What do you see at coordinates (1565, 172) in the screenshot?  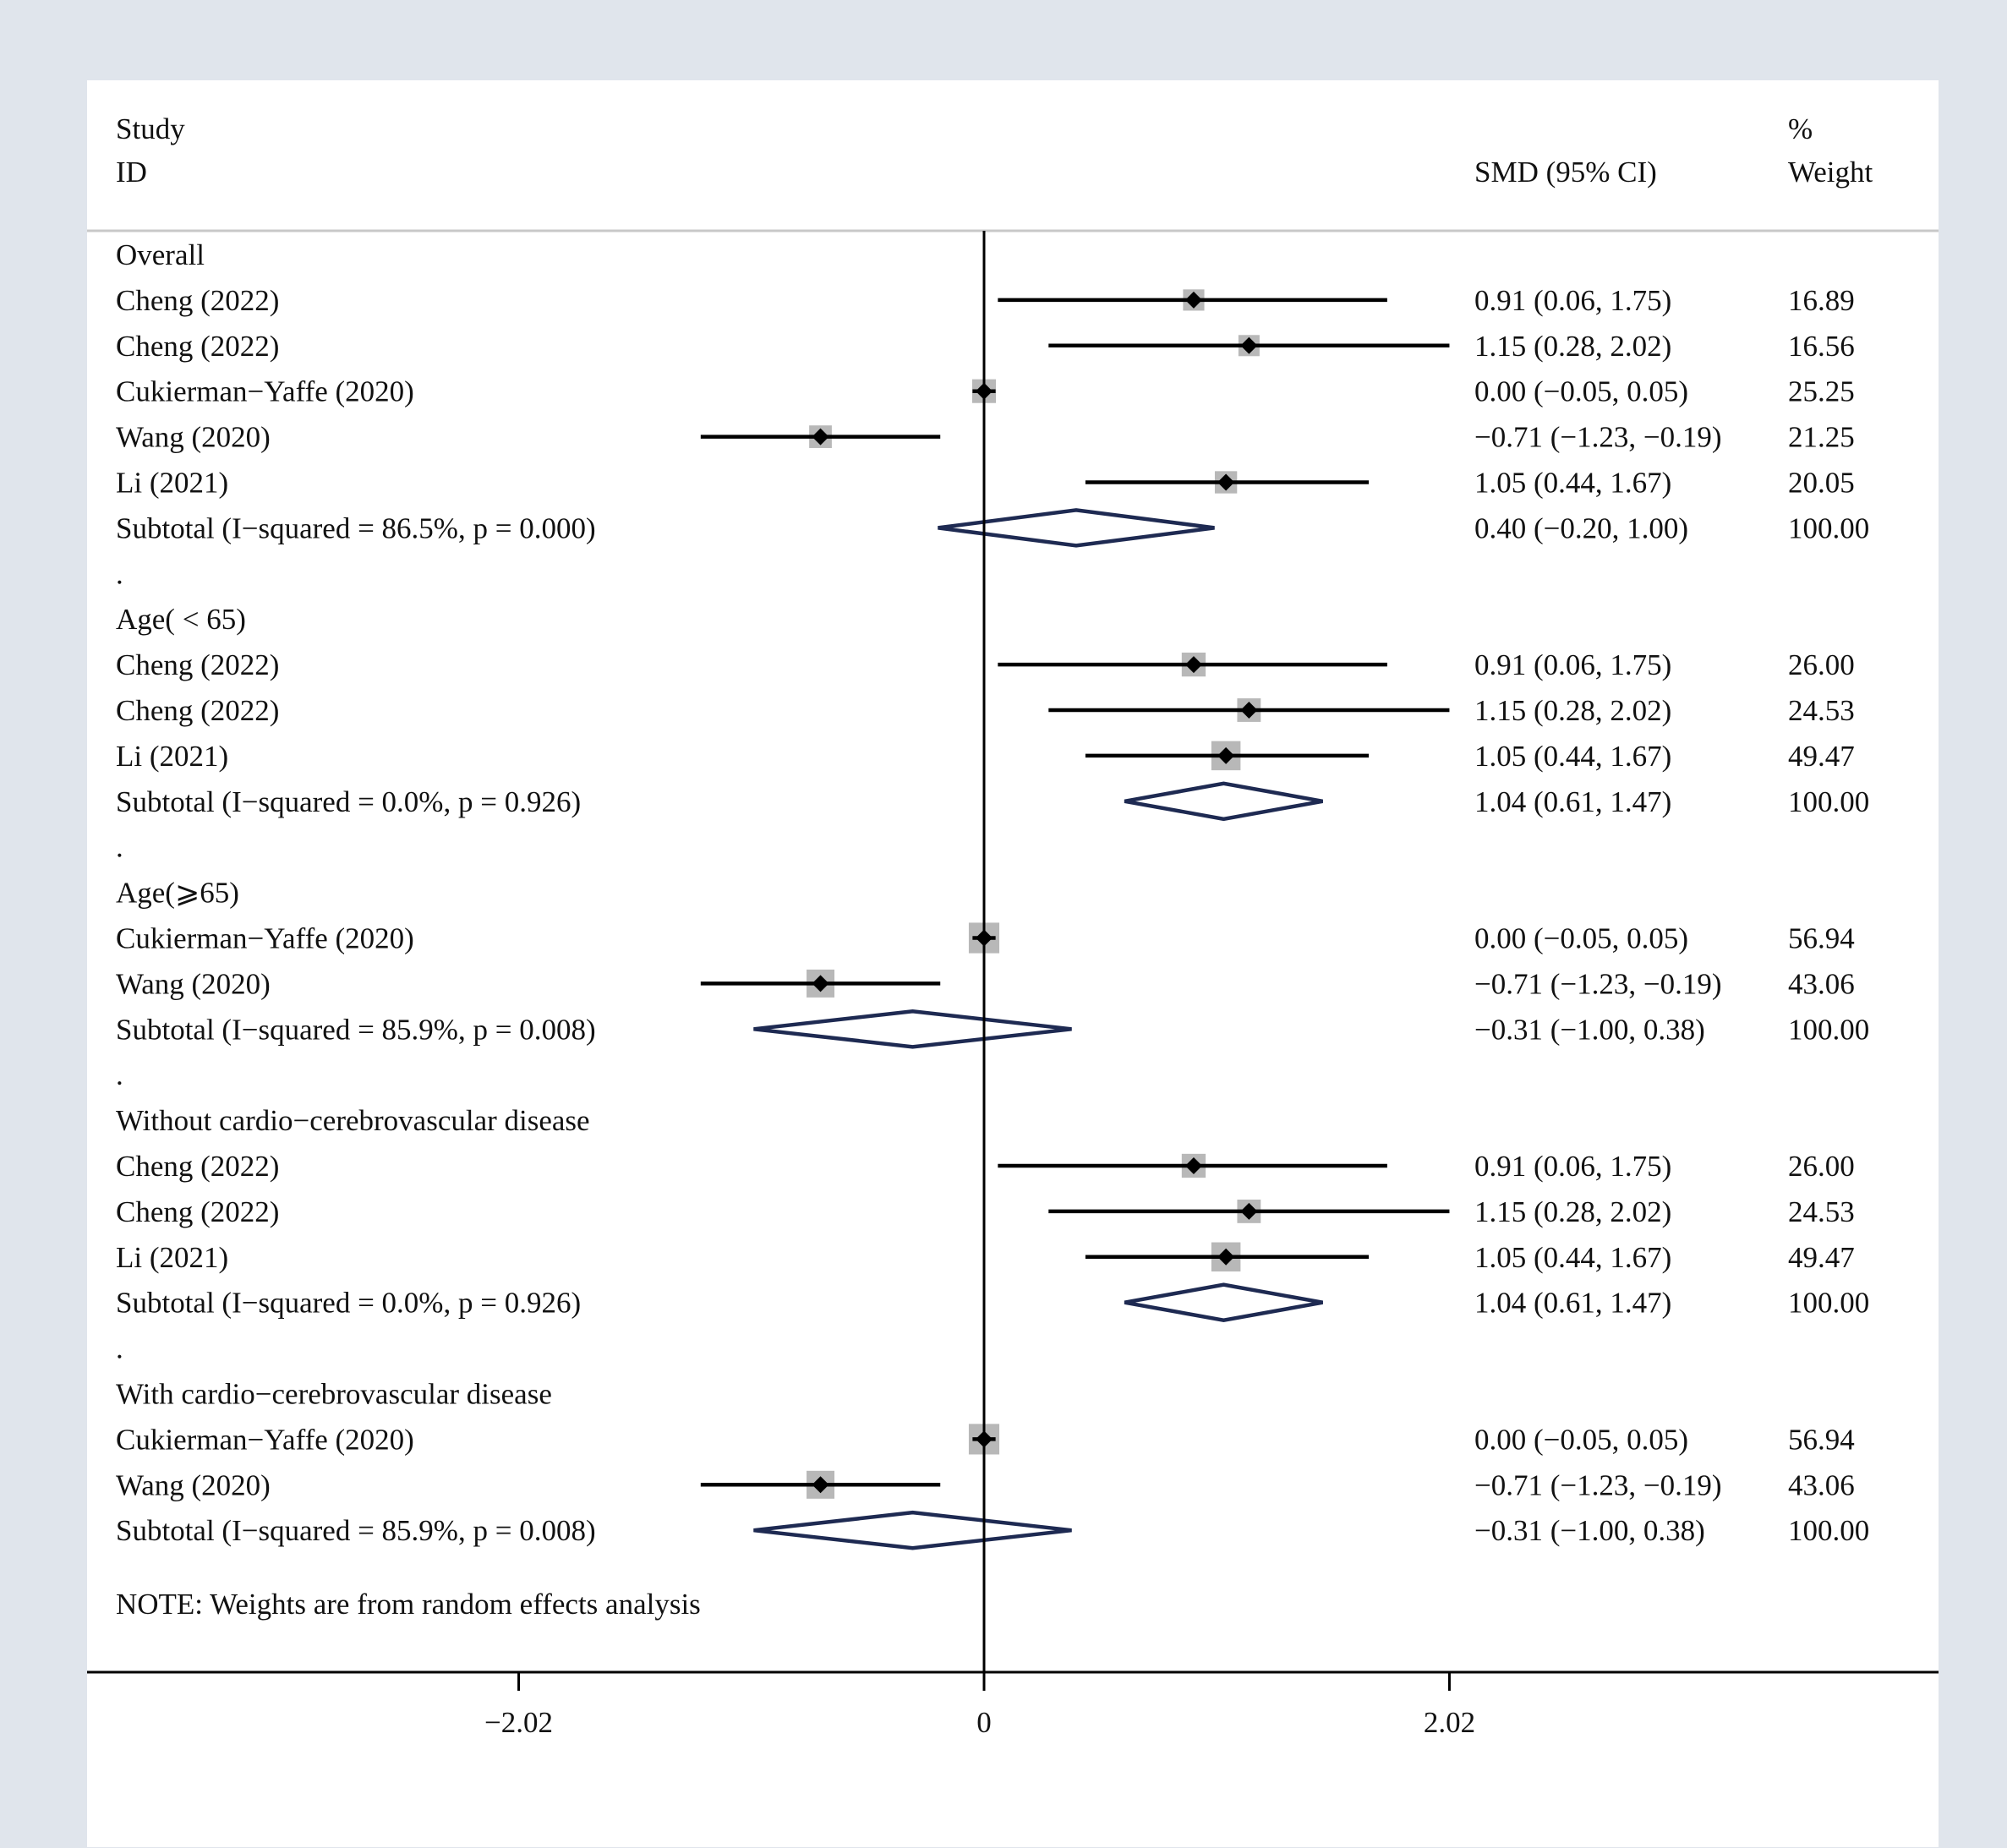 I see `header-effect: SMD (95% CI)` at bounding box center [1565, 172].